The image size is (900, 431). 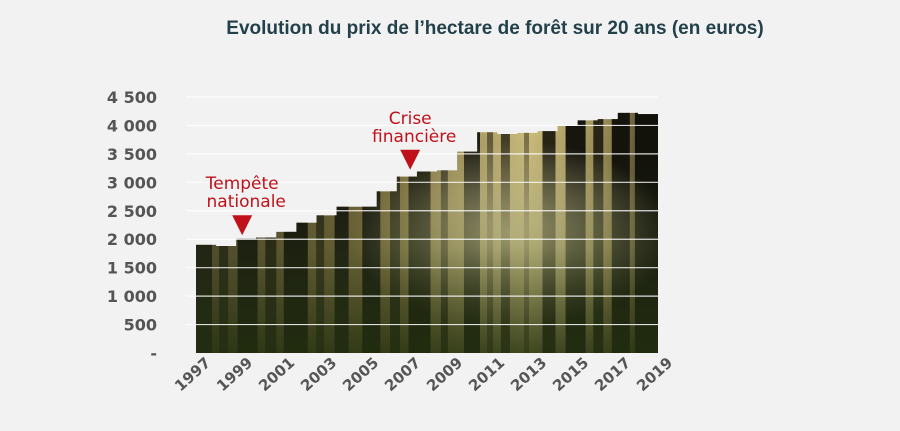 I want to click on y-tick-label: 1 500, so click(x=132, y=268).